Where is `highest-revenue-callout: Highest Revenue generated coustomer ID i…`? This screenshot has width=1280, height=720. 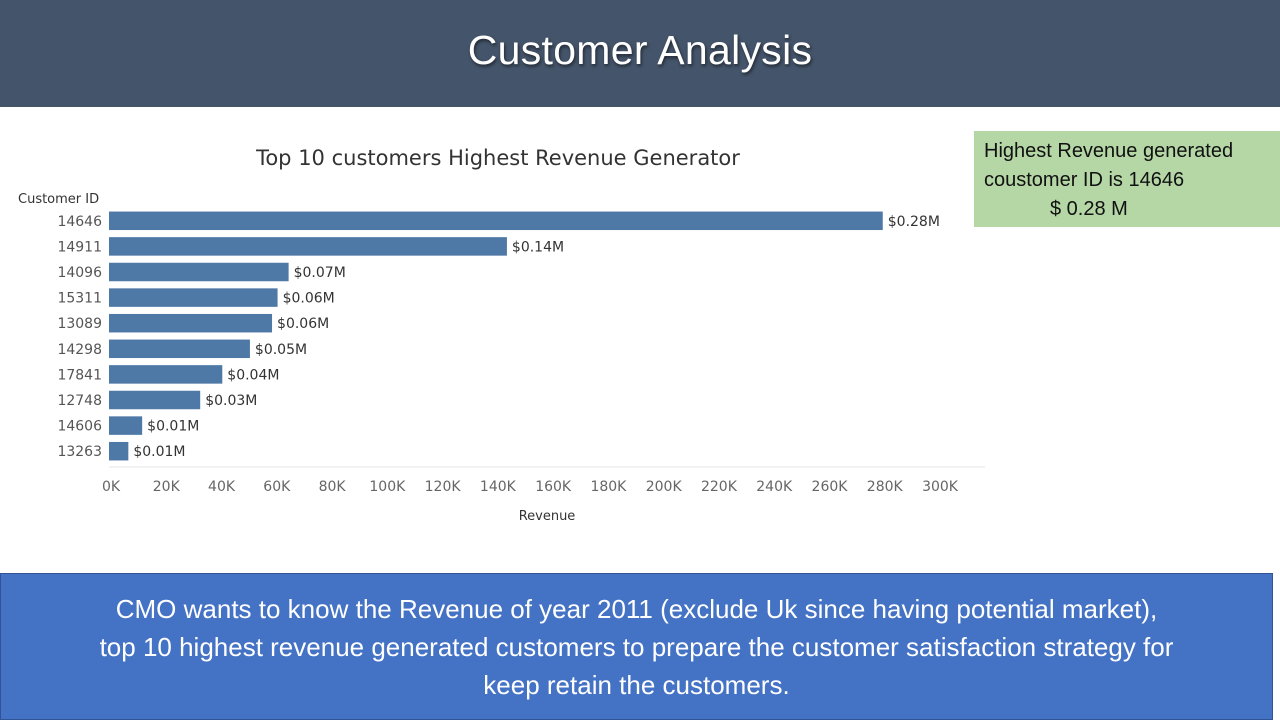
highest-revenue-callout: Highest Revenue generated coustomer ID i… is located at coordinates (1127, 179).